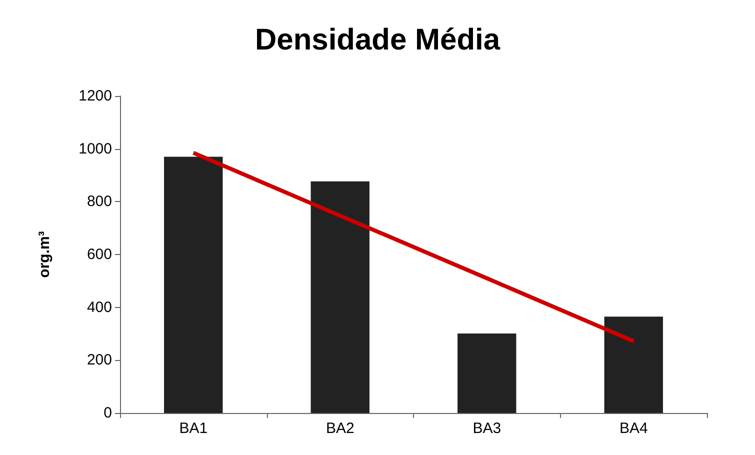 The width and height of the screenshot is (755, 455). Describe the element at coordinates (340, 428) in the screenshot. I see `x-tick-label: BA2` at that location.